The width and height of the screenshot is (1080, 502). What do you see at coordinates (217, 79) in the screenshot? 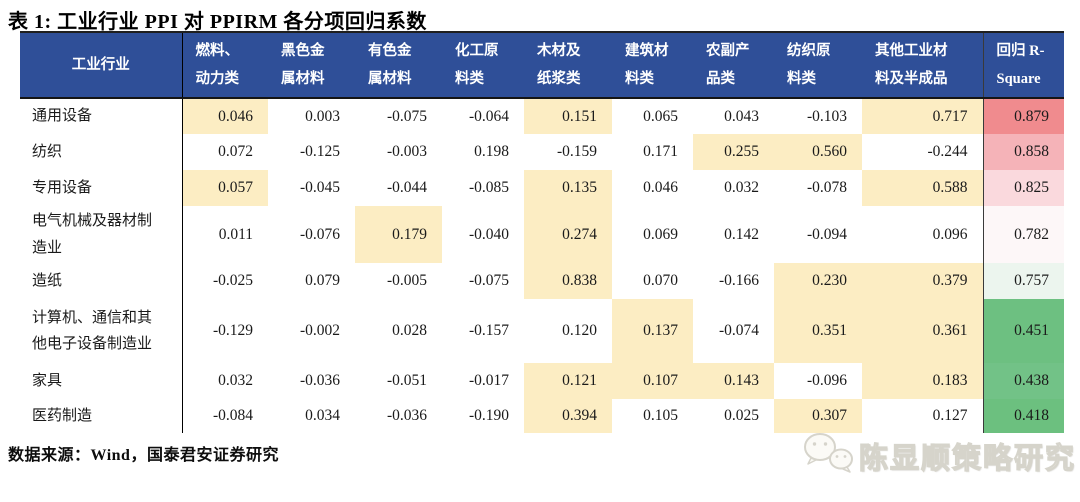
I see `column-header-line: 动力类` at bounding box center [217, 79].